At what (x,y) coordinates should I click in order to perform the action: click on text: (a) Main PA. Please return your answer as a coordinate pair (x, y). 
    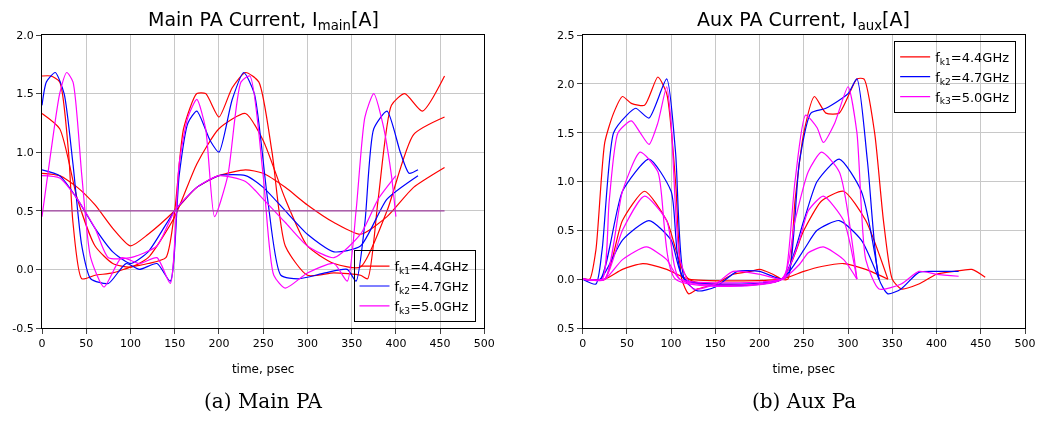
    Looking at the image, I should click on (263, 401).